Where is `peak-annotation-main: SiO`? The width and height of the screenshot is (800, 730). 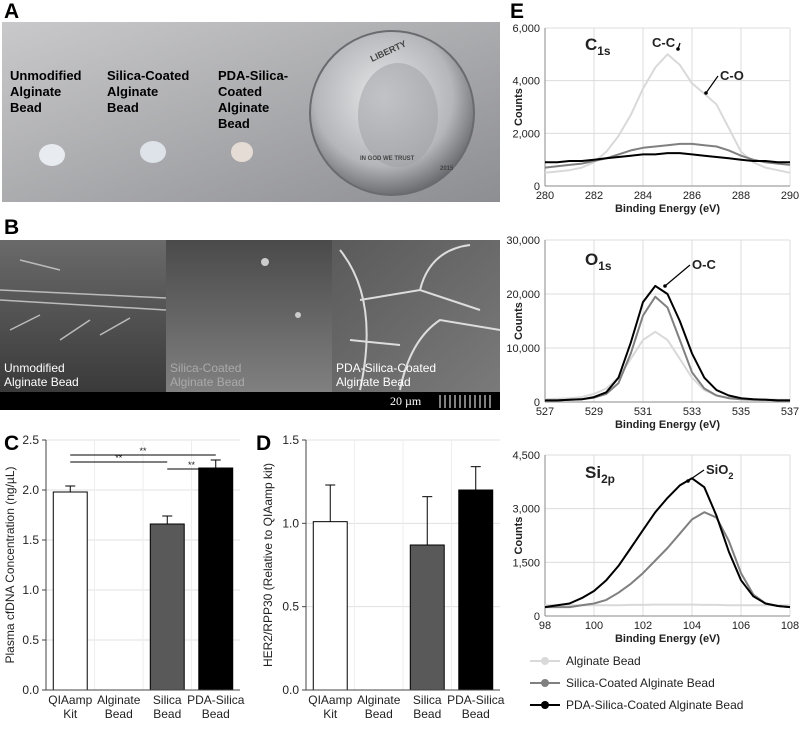
peak-annotation-main: SiO is located at coordinates (717, 469).